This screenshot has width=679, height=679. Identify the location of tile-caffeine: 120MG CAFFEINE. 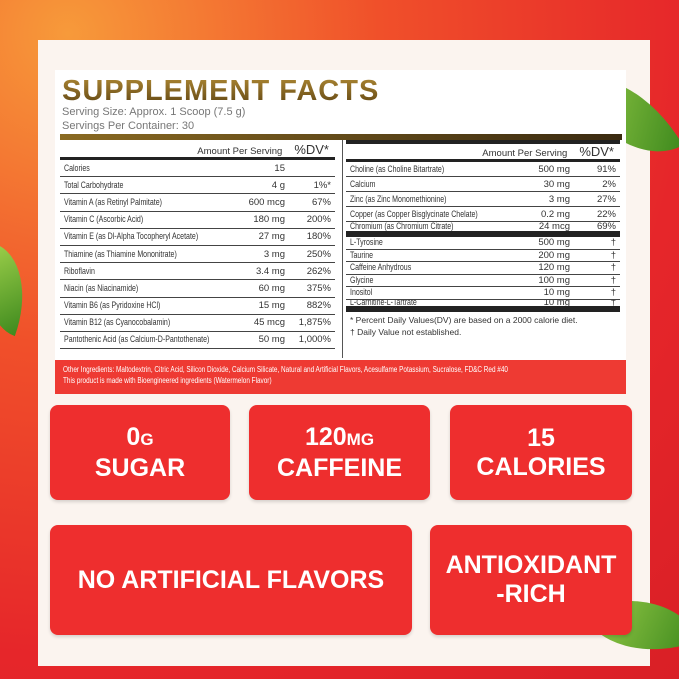
(339, 452).